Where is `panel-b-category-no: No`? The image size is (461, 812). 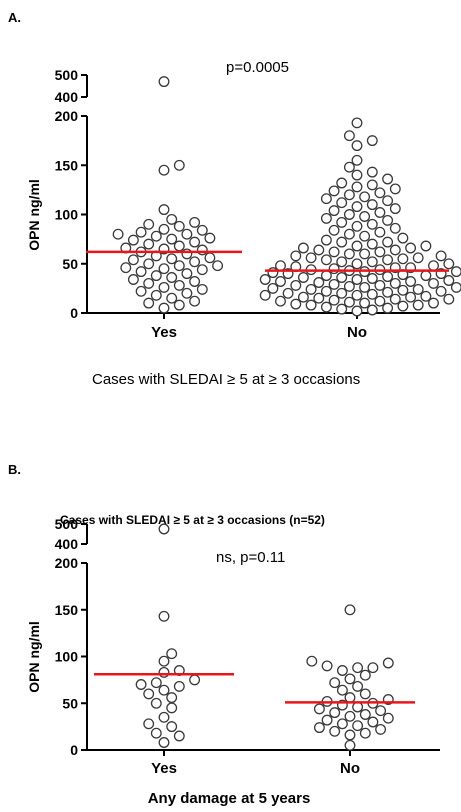 panel-b-category-no: No is located at coordinates (350, 768).